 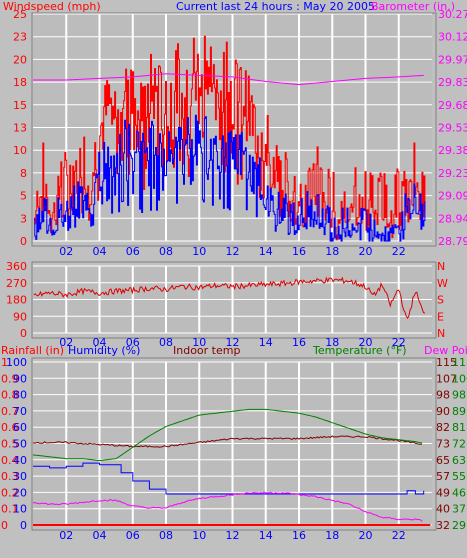 I want to click on indoor-temp-y-tick: 49, so click(x=443, y=492).